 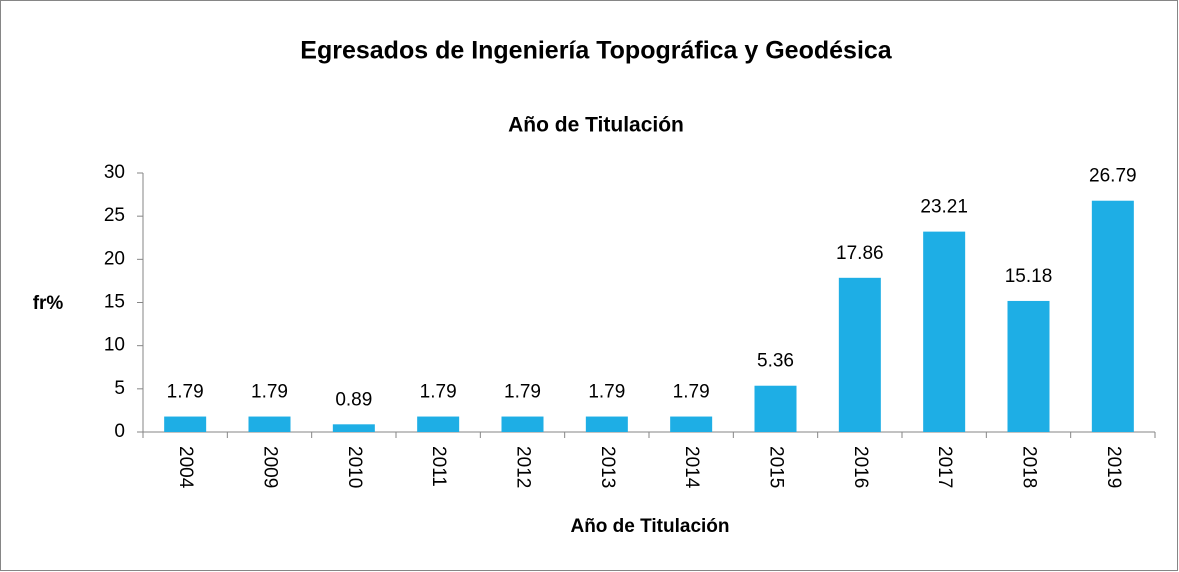 I want to click on x-tick-label: 2010, so click(x=354, y=467).